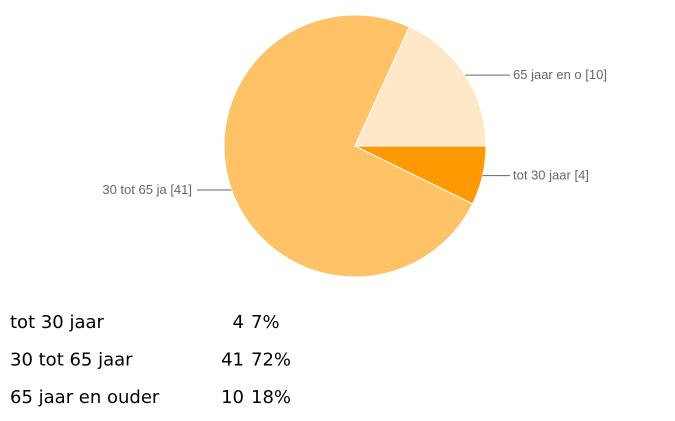 This screenshot has height=421, width=675. I want to click on slice-name: 30 tot 65 ja, so click(134, 189).